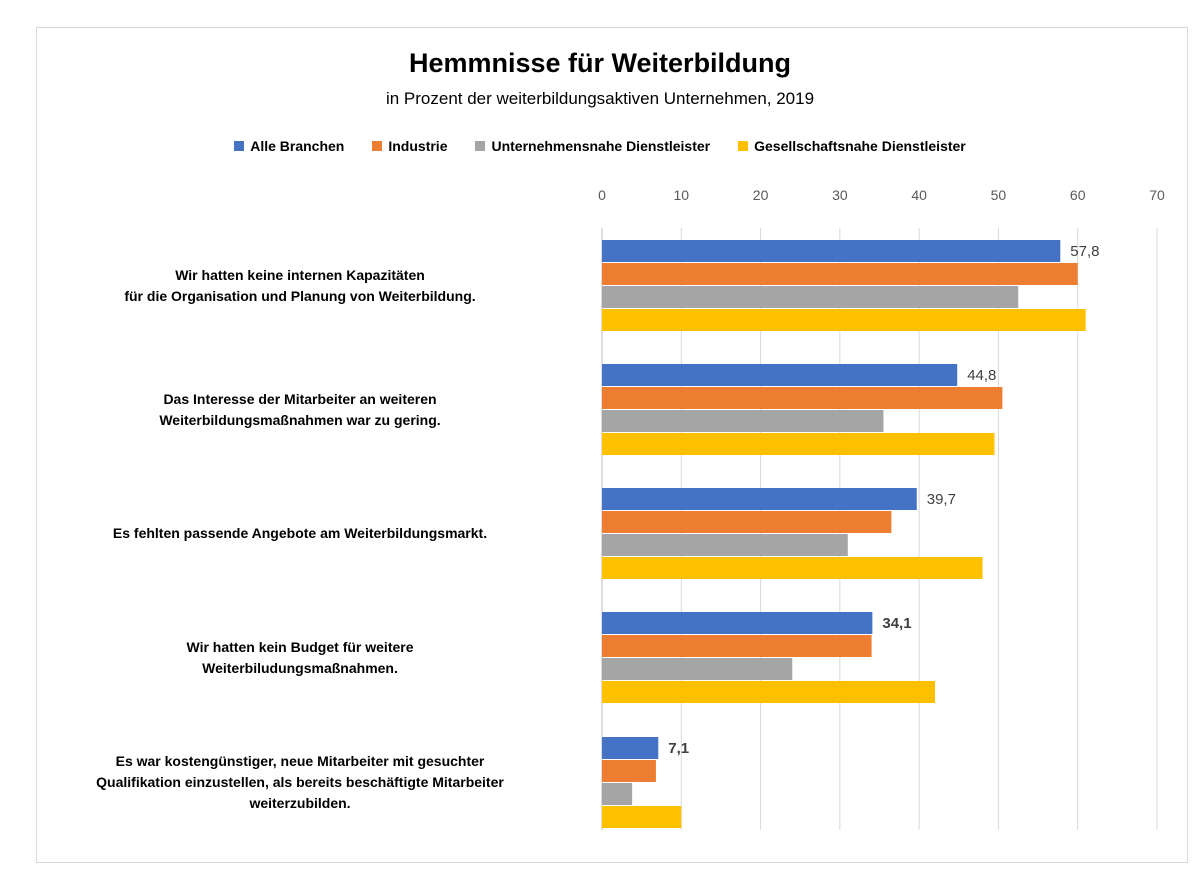 This screenshot has height=870, width=1200. What do you see at coordinates (300, 803) in the screenshot?
I see `category-label-line: weiterzubilden.` at bounding box center [300, 803].